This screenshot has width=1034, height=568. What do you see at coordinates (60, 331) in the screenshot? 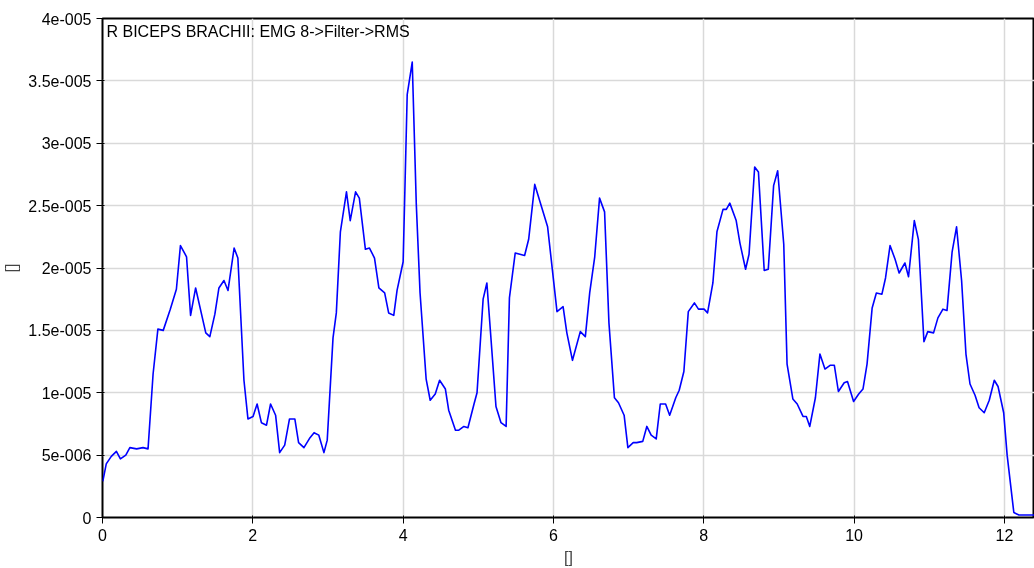
I see `y-tick-label: 1.5e-005` at bounding box center [60, 331].